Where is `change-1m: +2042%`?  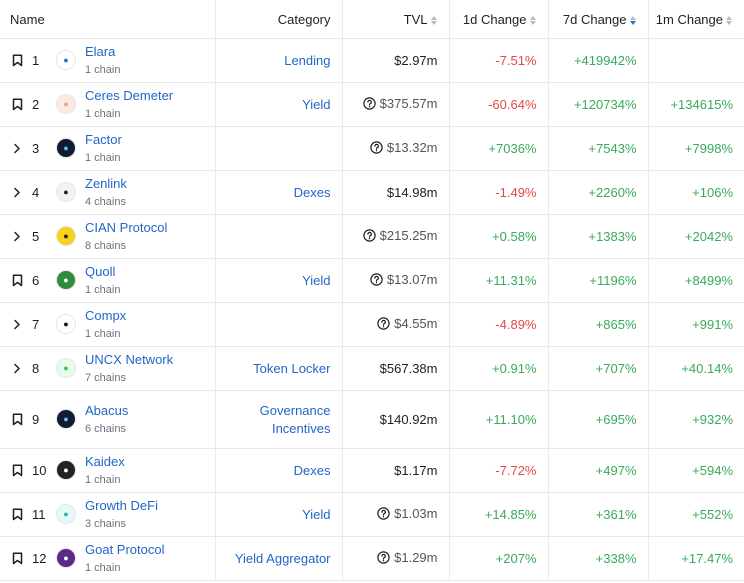
change-1m: +2042% is located at coordinates (696, 236).